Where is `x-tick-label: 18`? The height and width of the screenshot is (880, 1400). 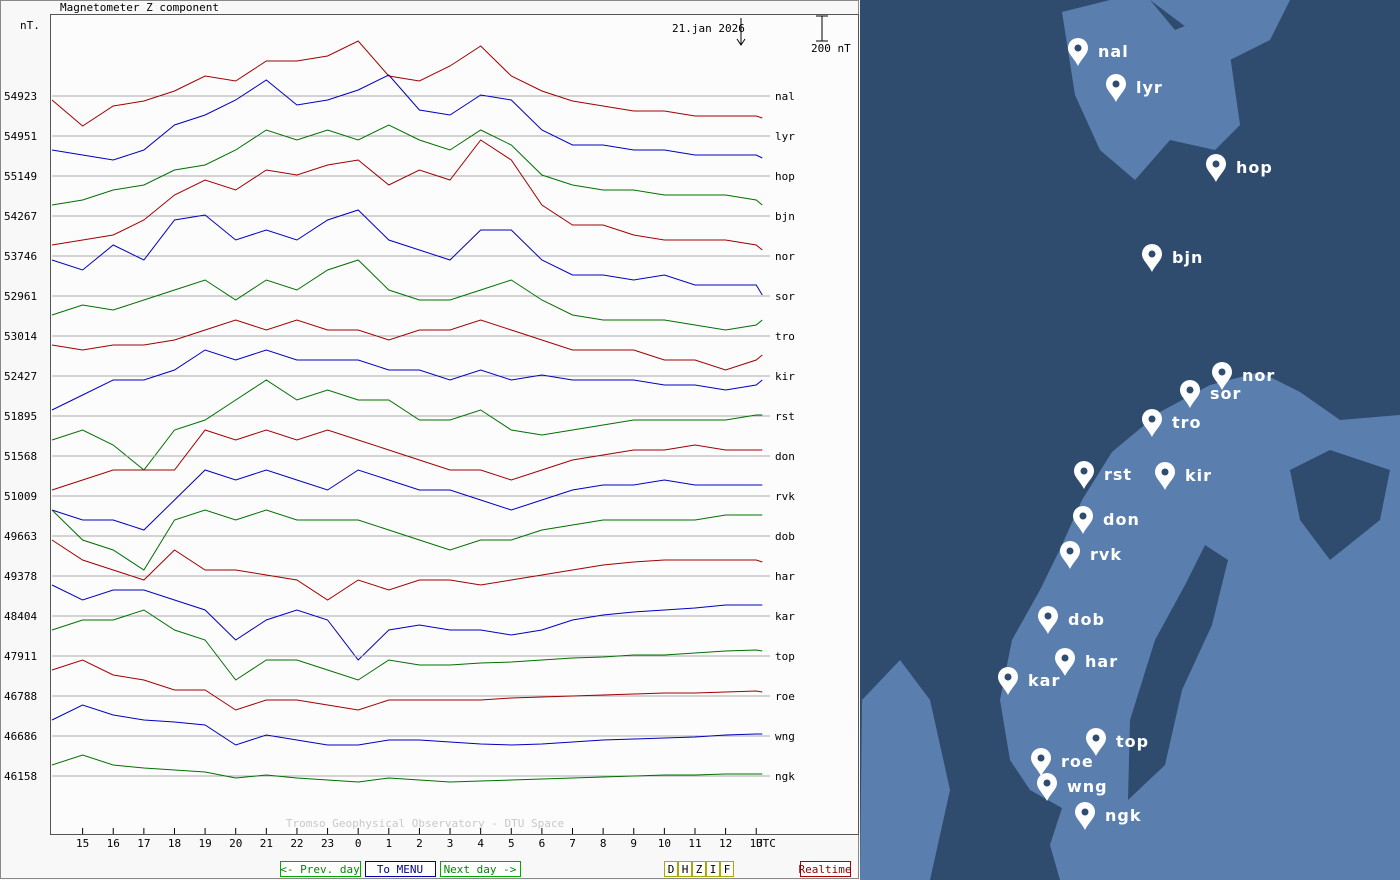 x-tick-label: 18 is located at coordinates (174, 843).